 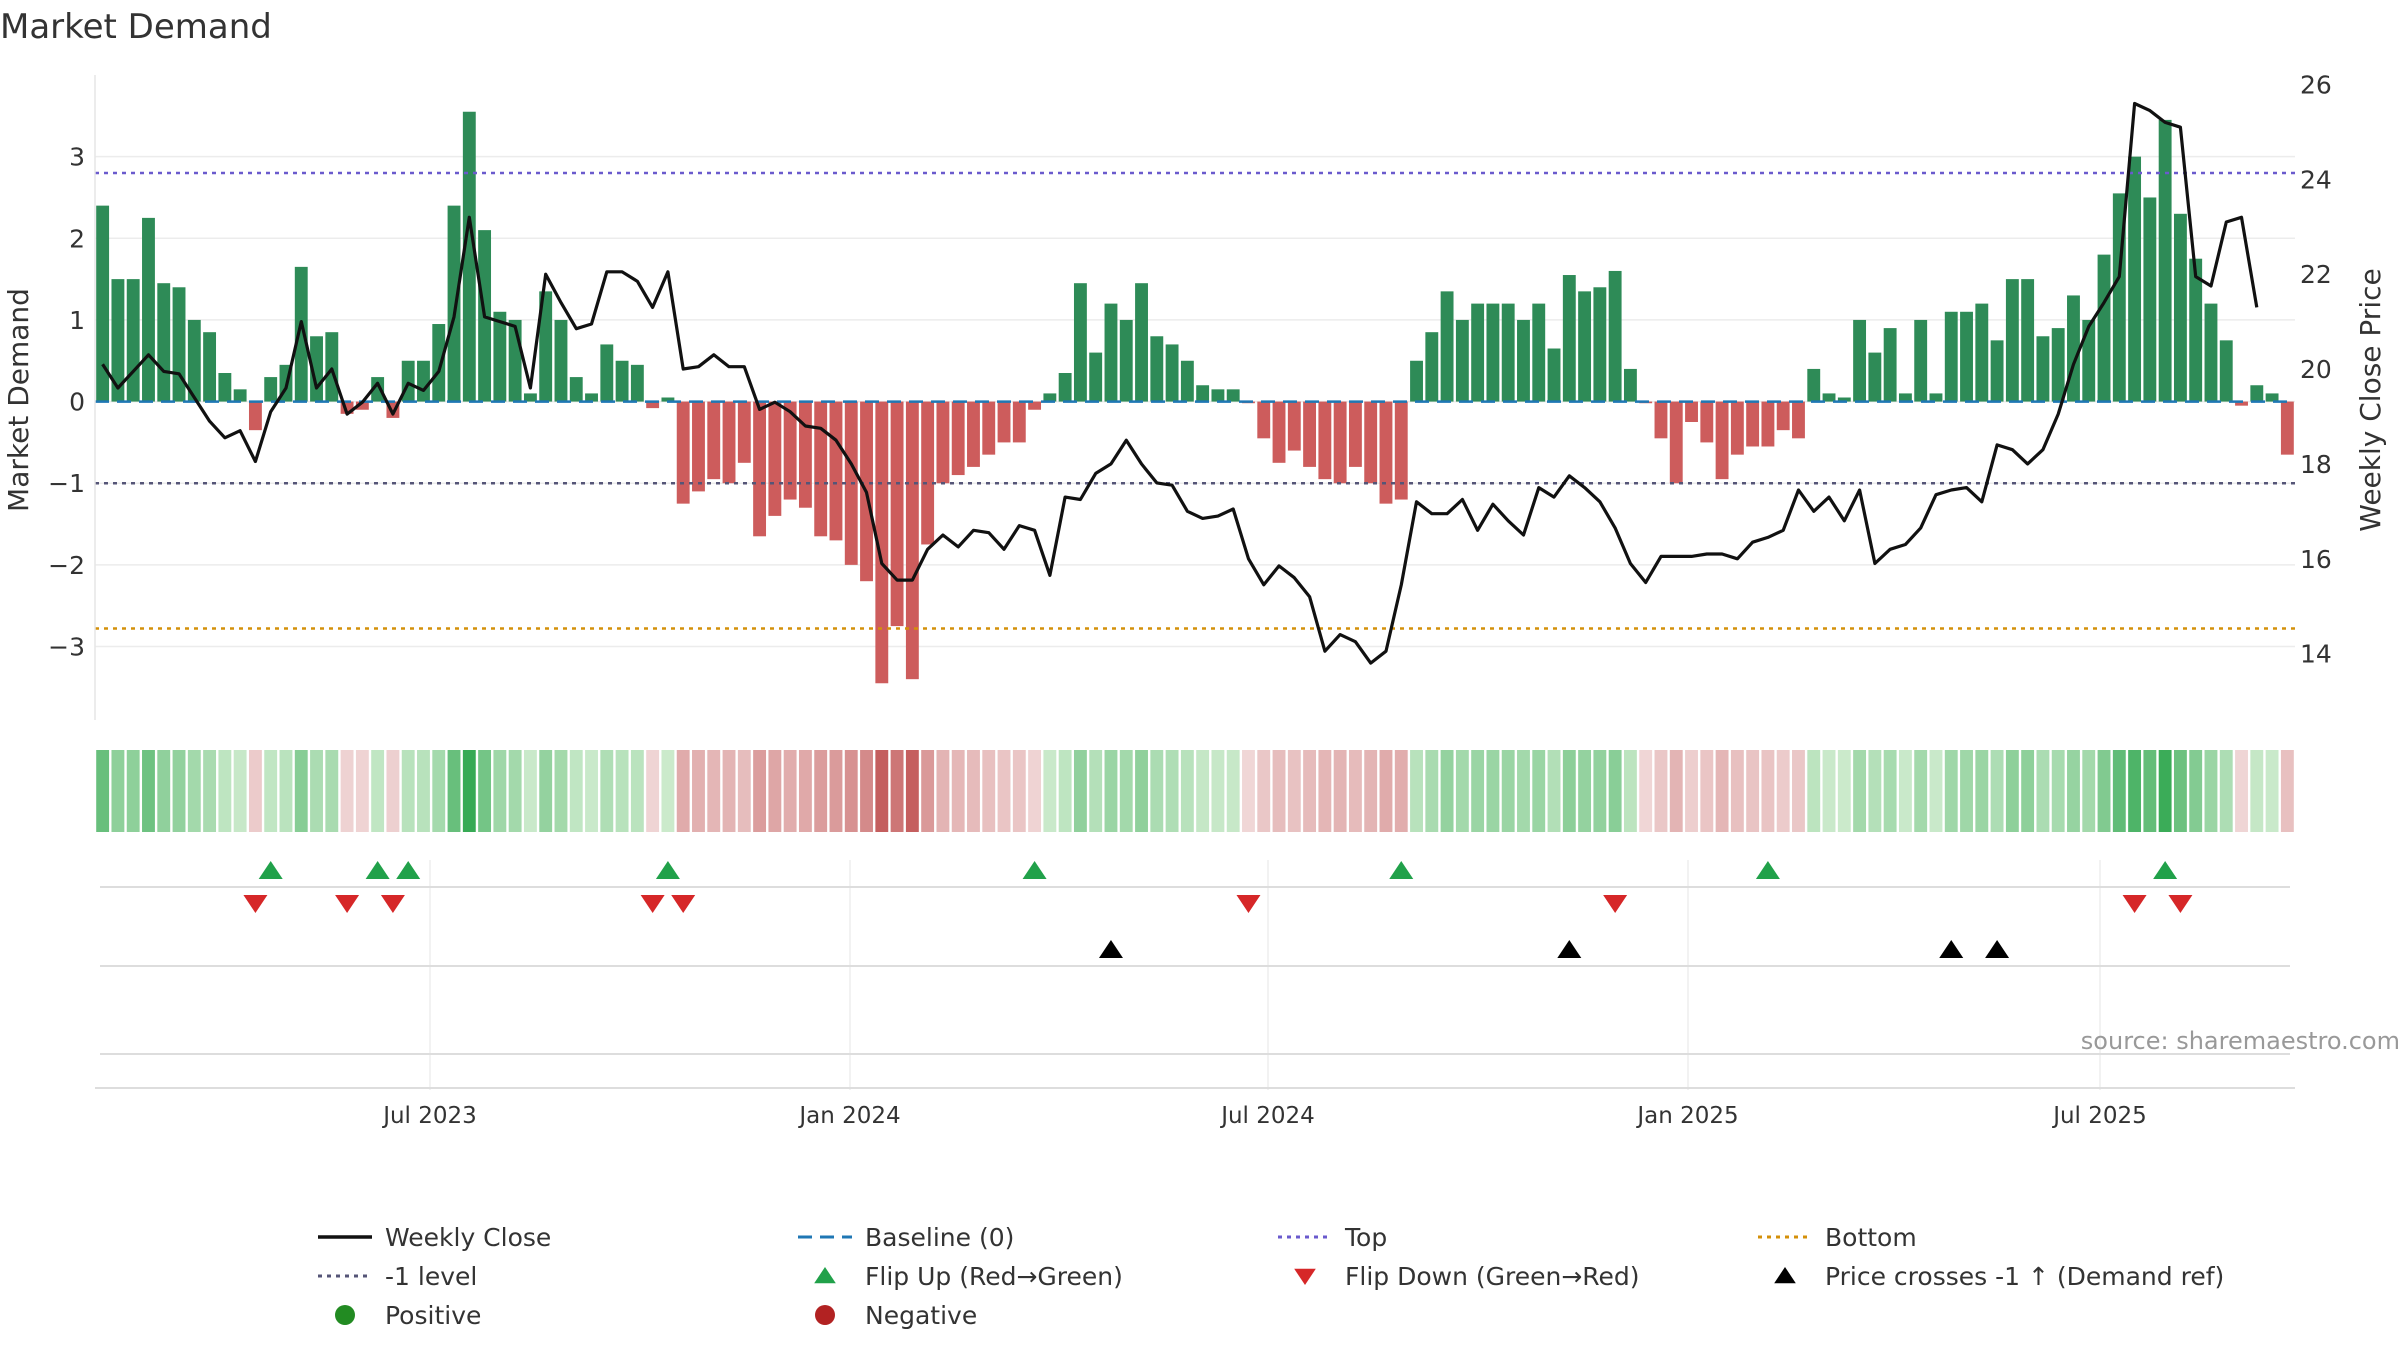 I want to click on x-tick-label: Jul 2024, so click(x=1267, y=1116).